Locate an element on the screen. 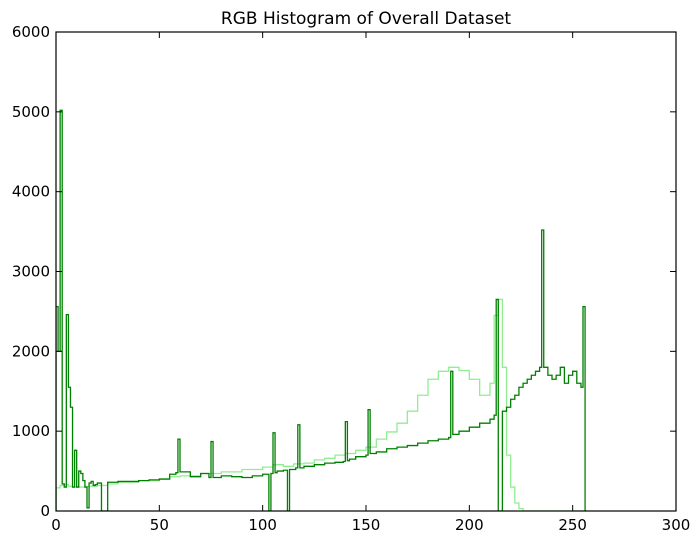  y-tick-label: 2000 is located at coordinates (31, 351).